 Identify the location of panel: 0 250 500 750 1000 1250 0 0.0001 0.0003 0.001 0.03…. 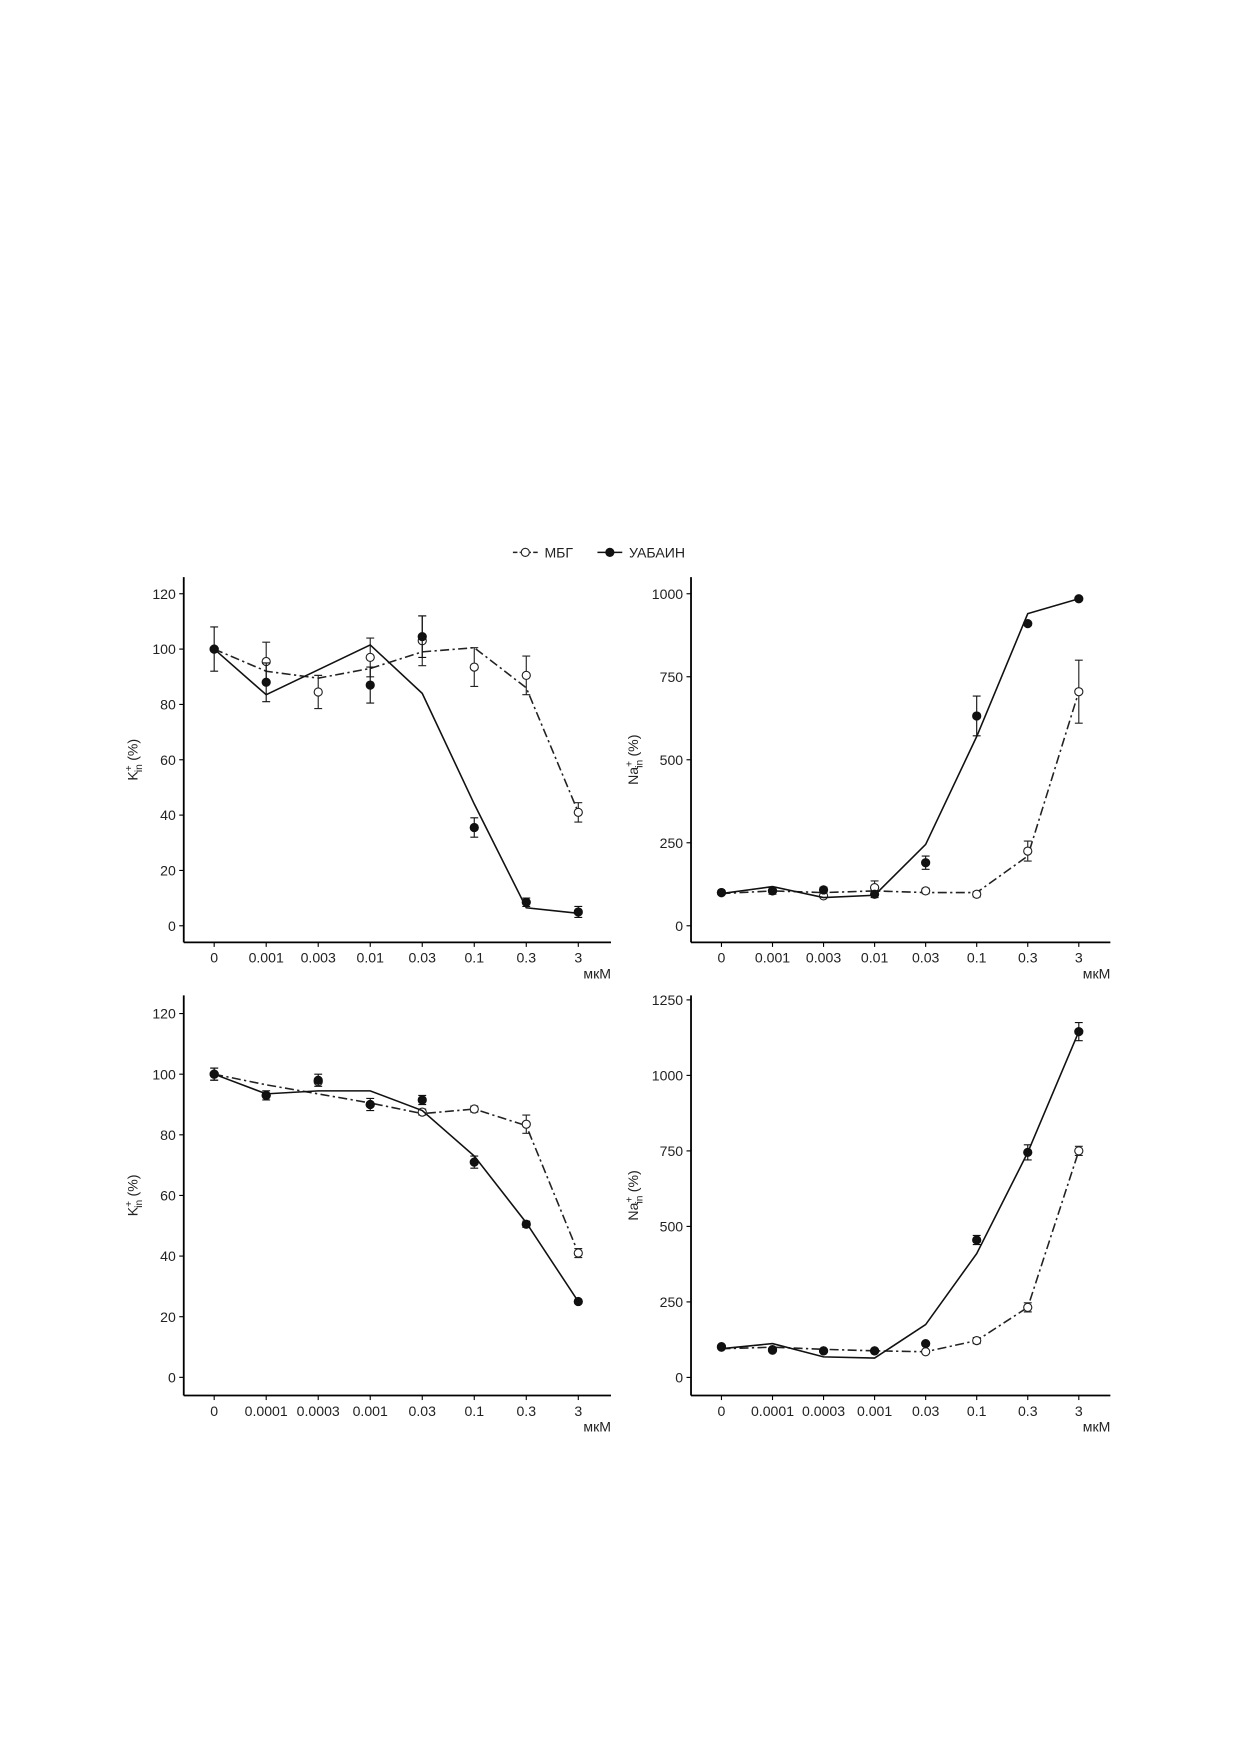
(867, 1213).